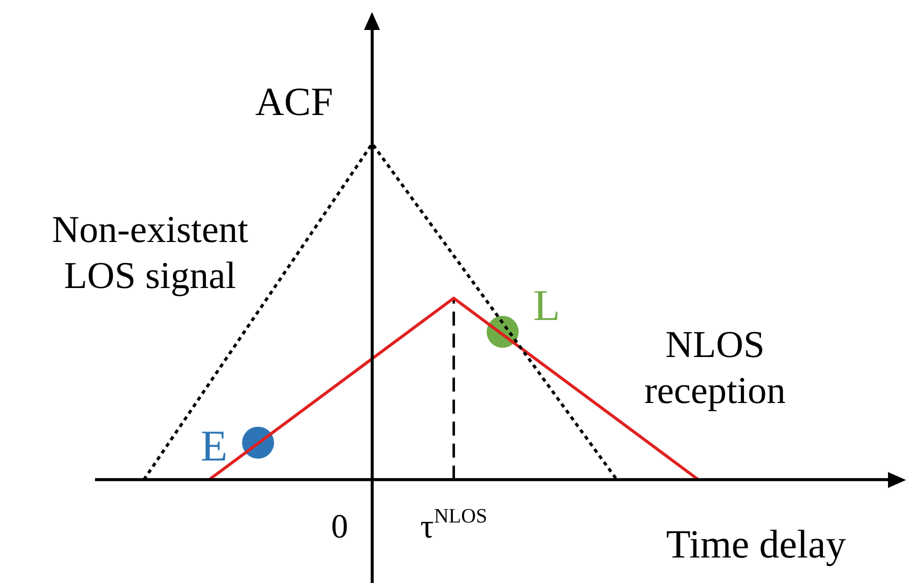 The height and width of the screenshot is (583, 910). What do you see at coordinates (339, 527) in the screenshot?
I see `x-tick-label: 0` at bounding box center [339, 527].